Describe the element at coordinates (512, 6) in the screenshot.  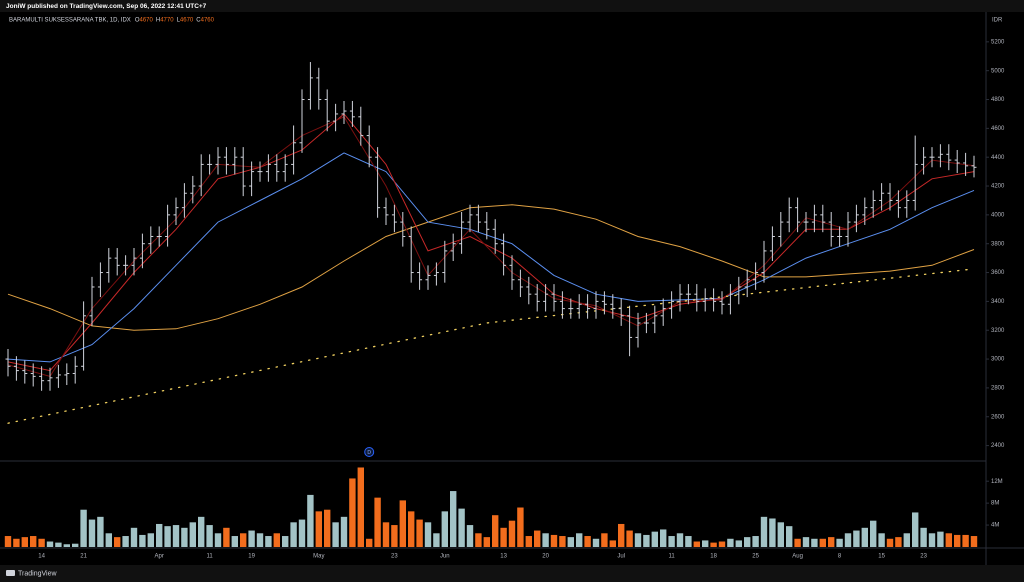
I see `header-bar` at that location.